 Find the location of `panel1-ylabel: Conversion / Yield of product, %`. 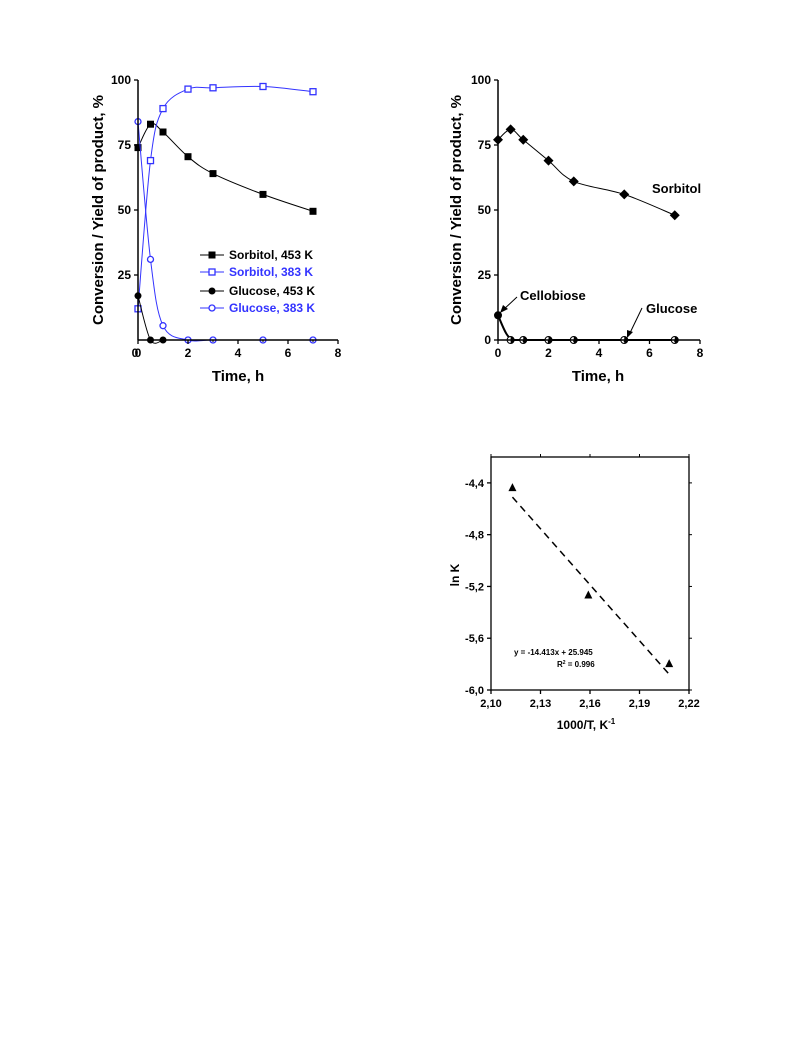

panel1-ylabel: Conversion / Yield of product, % is located at coordinates (98, 210).